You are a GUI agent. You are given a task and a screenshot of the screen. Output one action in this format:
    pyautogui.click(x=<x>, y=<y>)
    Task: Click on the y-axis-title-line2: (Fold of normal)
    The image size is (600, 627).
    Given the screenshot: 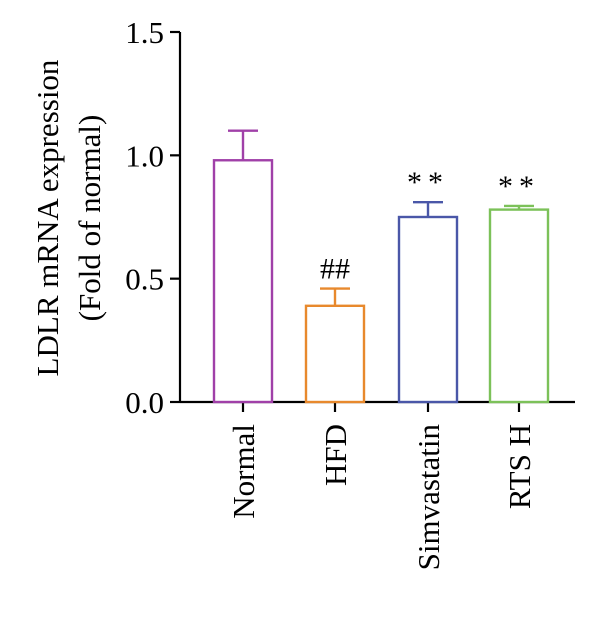 What is the action you would take?
    pyautogui.click(x=89, y=218)
    